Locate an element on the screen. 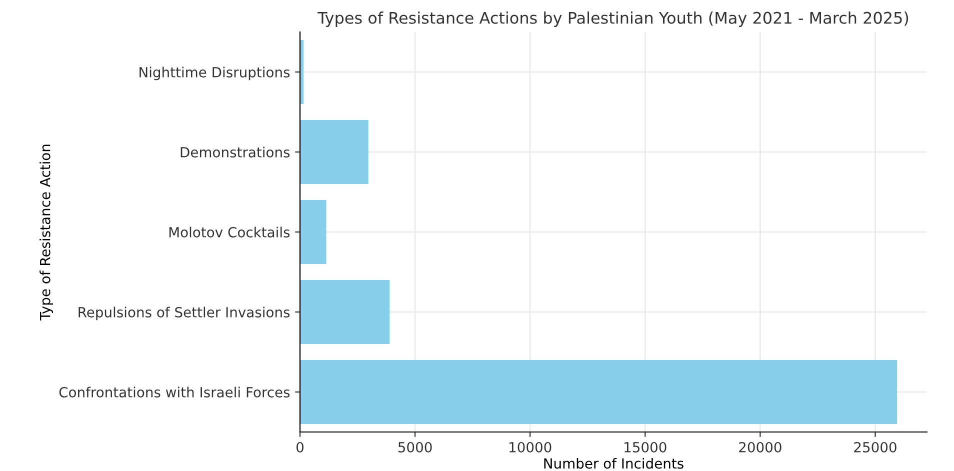 The image size is (954, 471). x-tick-label: 15000 is located at coordinates (645, 447).